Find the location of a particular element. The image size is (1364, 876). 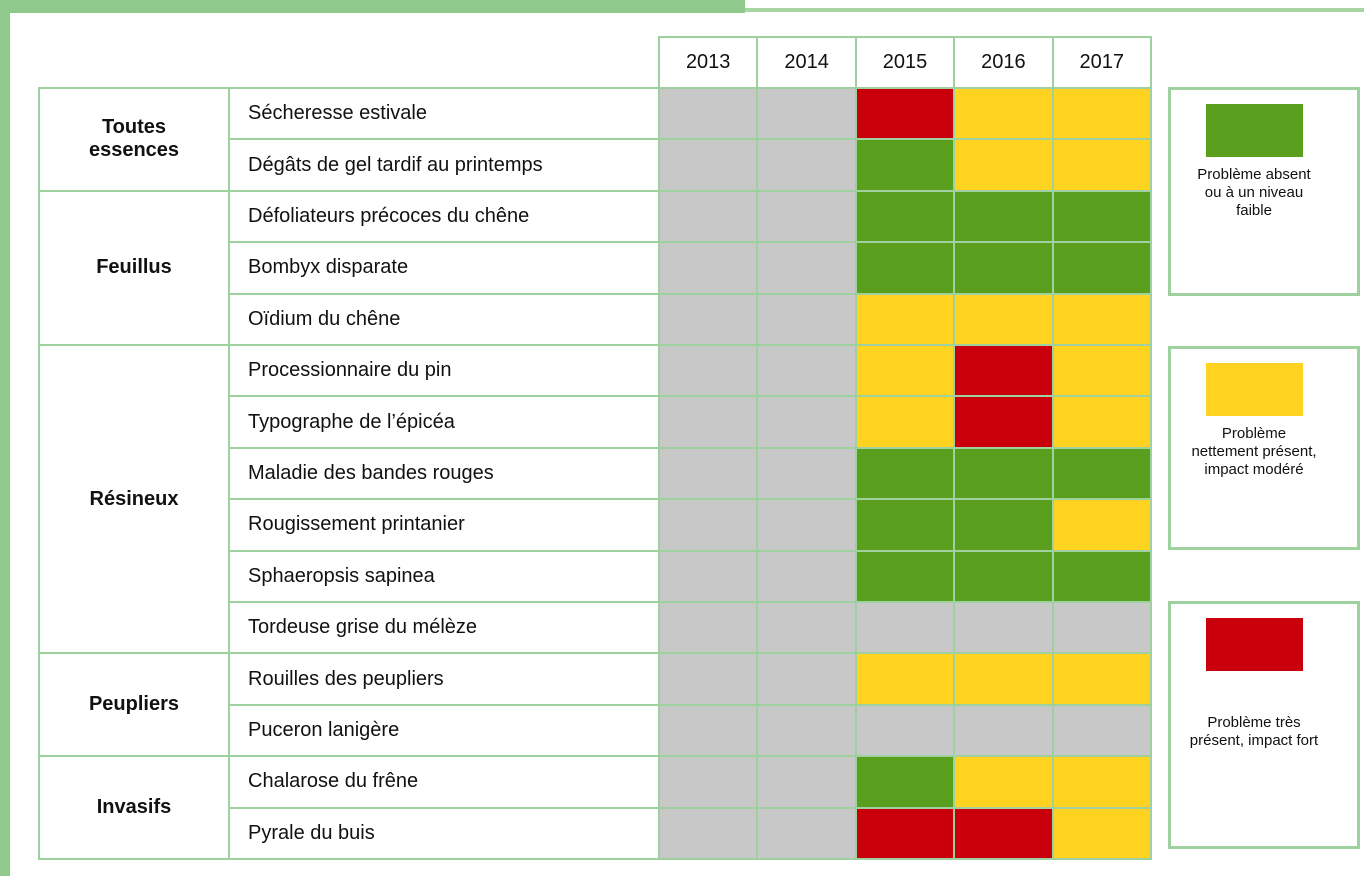

row-label: Bombyx disparate is located at coordinates (444, 268).